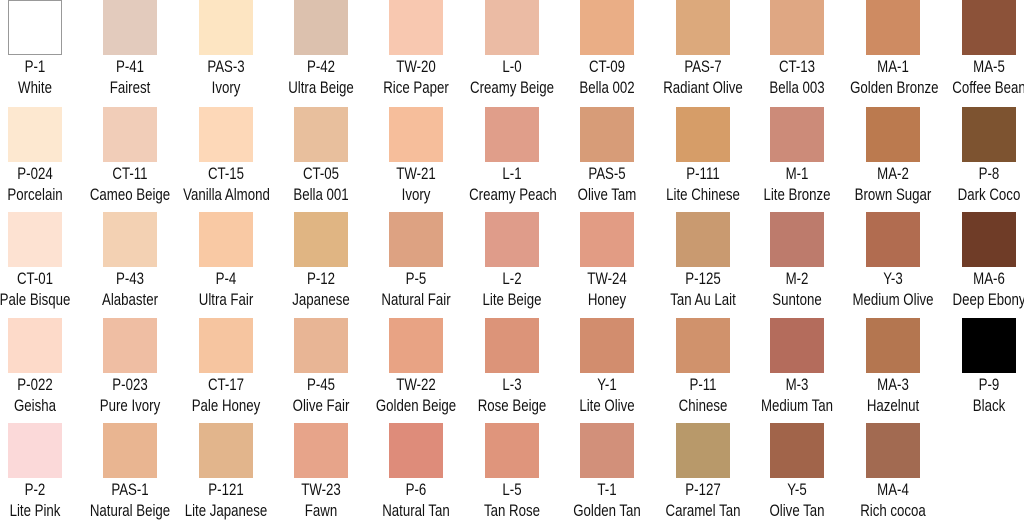  What do you see at coordinates (703, 510) in the screenshot?
I see `swatch-name: Caramel Tan` at bounding box center [703, 510].